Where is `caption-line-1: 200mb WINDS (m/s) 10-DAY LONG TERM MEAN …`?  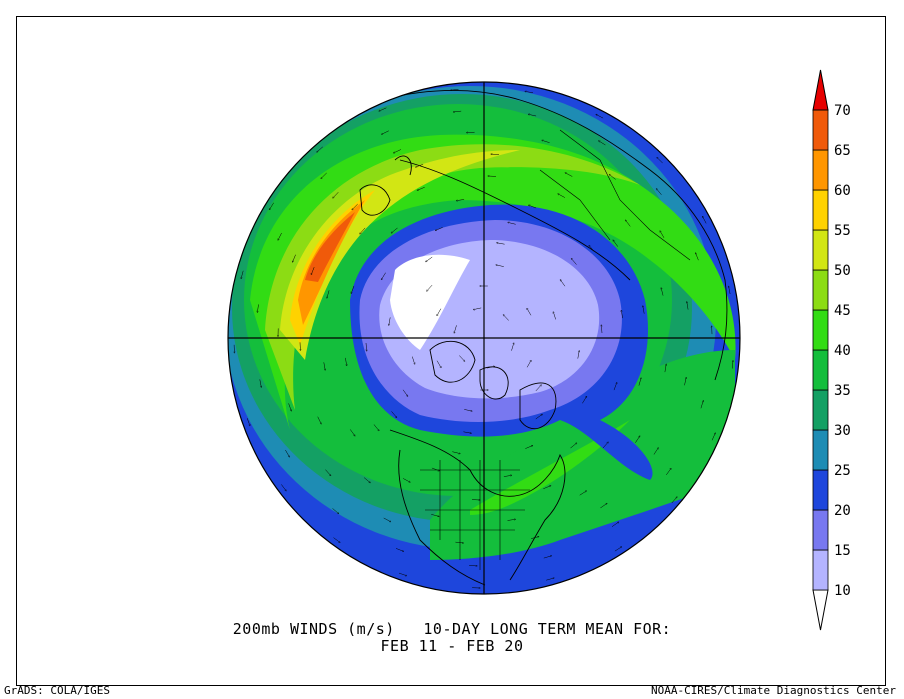 caption-line-1: 200mb WINDS (m/s) 10-DAY LONG TERM MEAN … is located at coordinates (452, 629).